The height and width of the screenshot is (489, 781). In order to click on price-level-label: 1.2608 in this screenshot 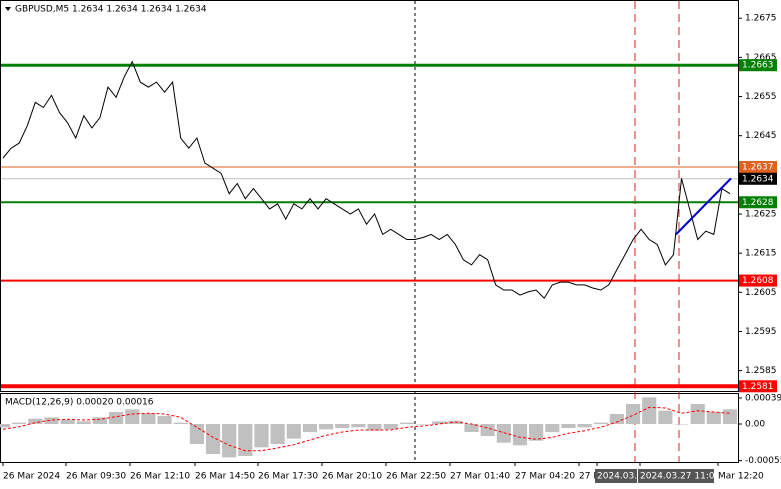, I will do `click(758, 281)`.